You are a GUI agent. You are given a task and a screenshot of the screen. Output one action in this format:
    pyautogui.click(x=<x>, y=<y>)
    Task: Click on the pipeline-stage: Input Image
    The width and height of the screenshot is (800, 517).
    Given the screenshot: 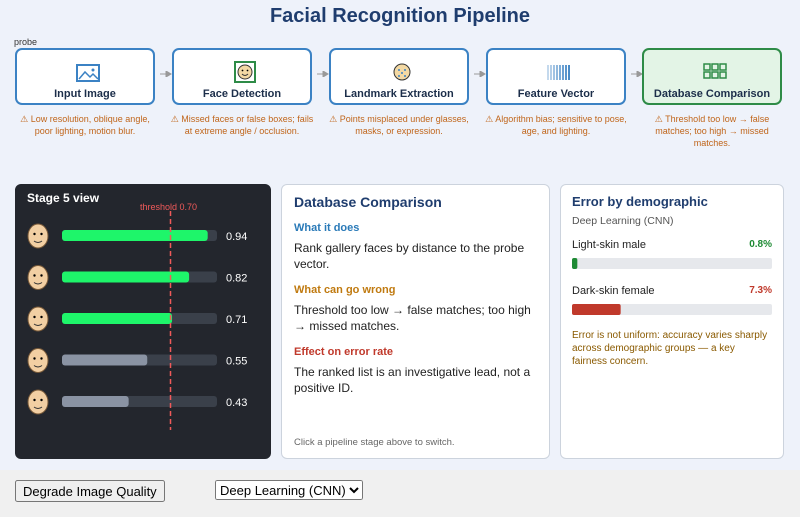 What is the action you would take?
    pyautogui.click(x=85, y=76)
    